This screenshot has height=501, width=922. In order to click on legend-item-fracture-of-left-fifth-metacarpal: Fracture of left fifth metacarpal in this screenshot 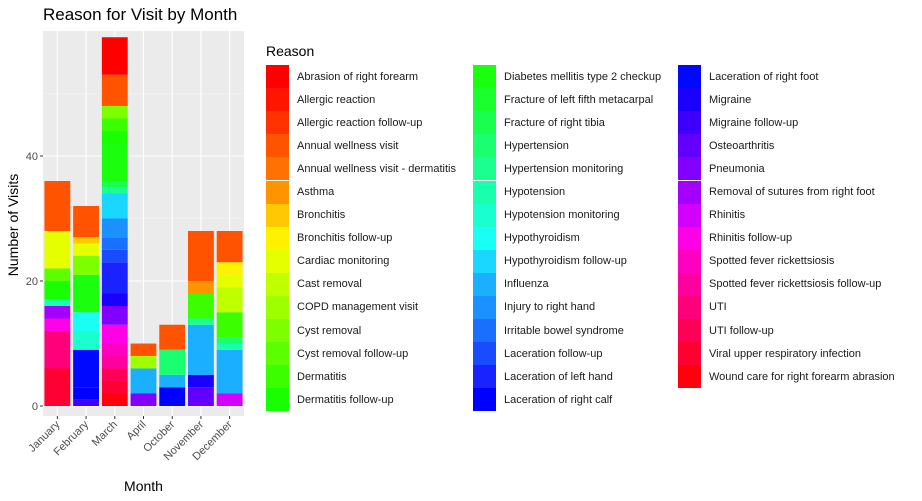, I will do `click(567, 100)`.